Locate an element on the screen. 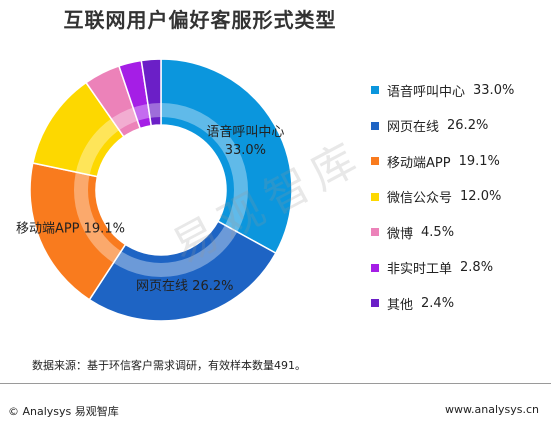 The height and width of the screenshot is (422, 551). legend-item: 微博 4.5% is located at coordinates (458, 232).